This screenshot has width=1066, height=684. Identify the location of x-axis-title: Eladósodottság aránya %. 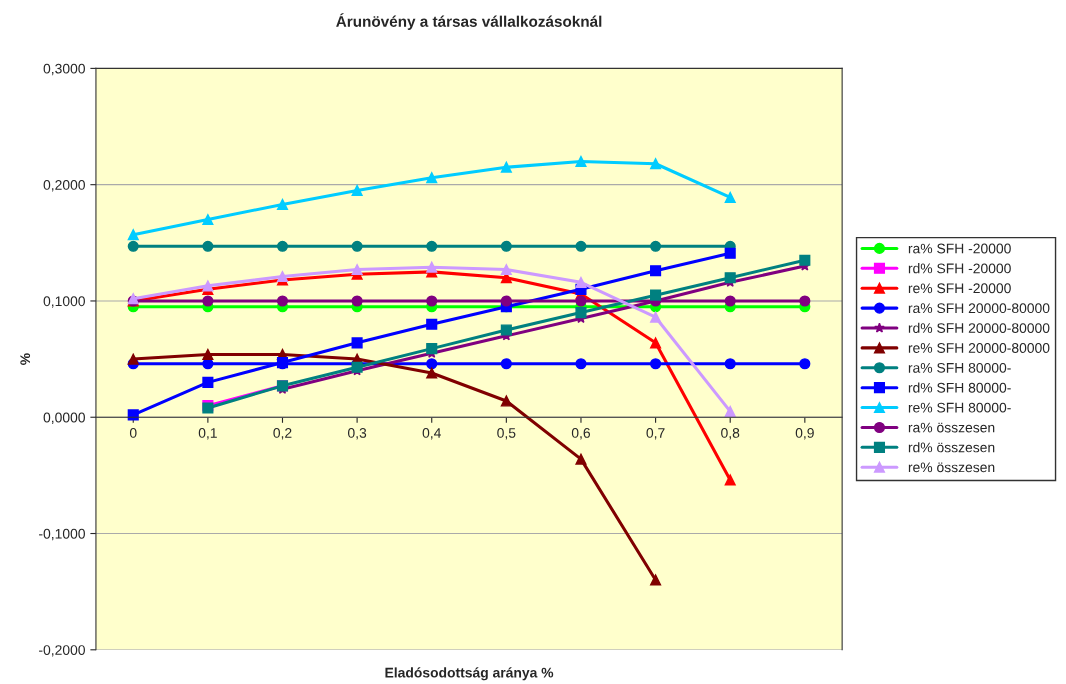
(469, 674).